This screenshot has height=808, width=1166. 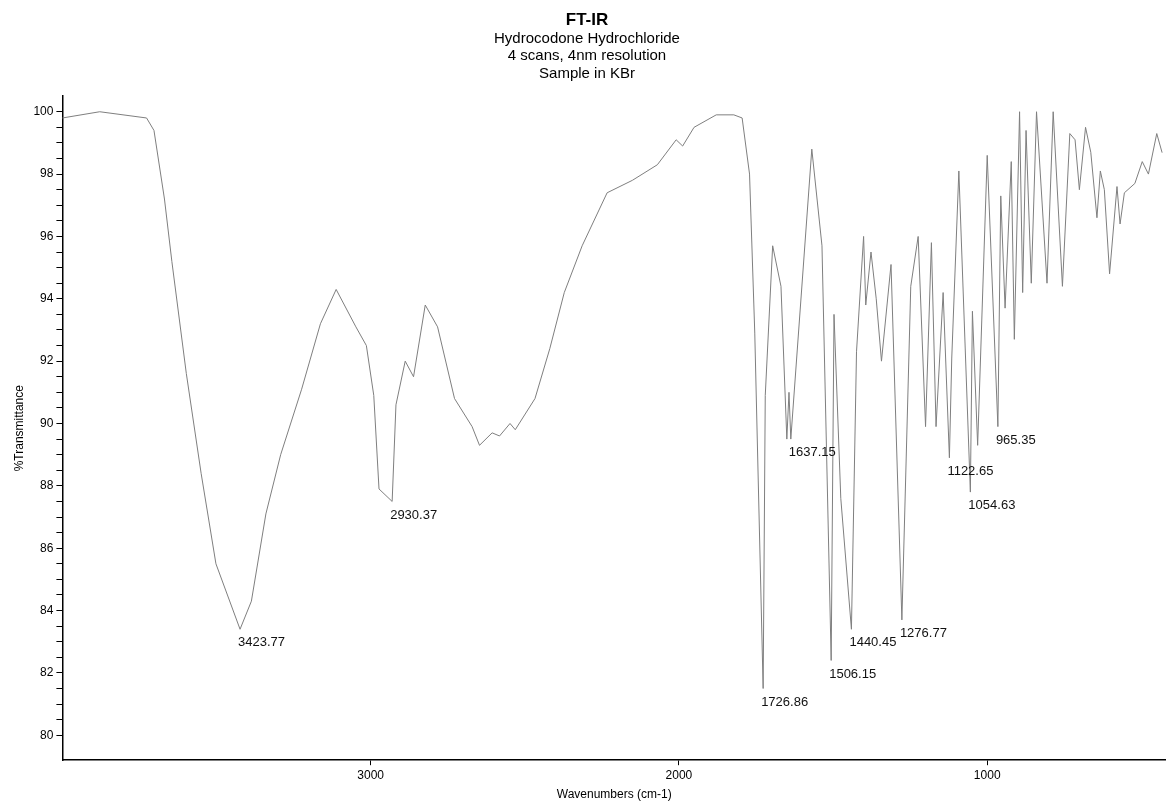 What do you see at coordinates (47, 298) in the screenshot?
I see `y-tick-label: 94` at bounding box center [47, 298].